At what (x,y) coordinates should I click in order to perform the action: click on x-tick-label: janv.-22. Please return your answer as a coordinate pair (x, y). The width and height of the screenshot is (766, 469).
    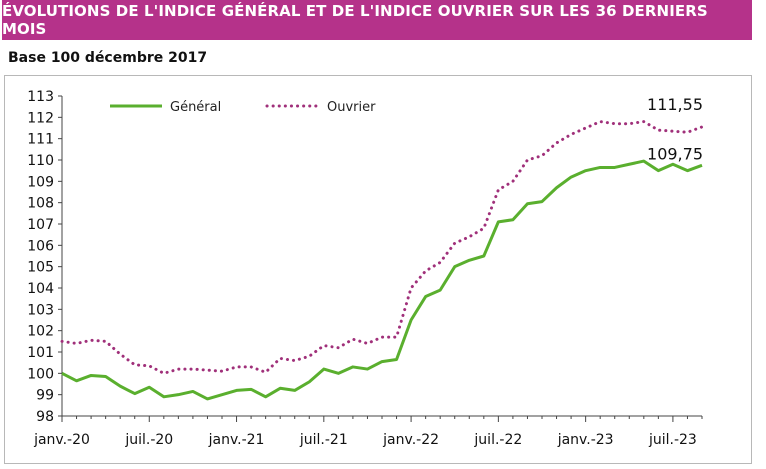
    Looking at the image, I should click on (410, 440).